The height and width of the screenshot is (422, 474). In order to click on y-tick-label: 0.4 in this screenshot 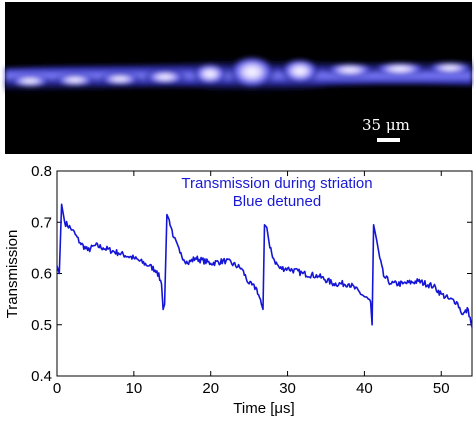, I will do `click(41, 376)`.